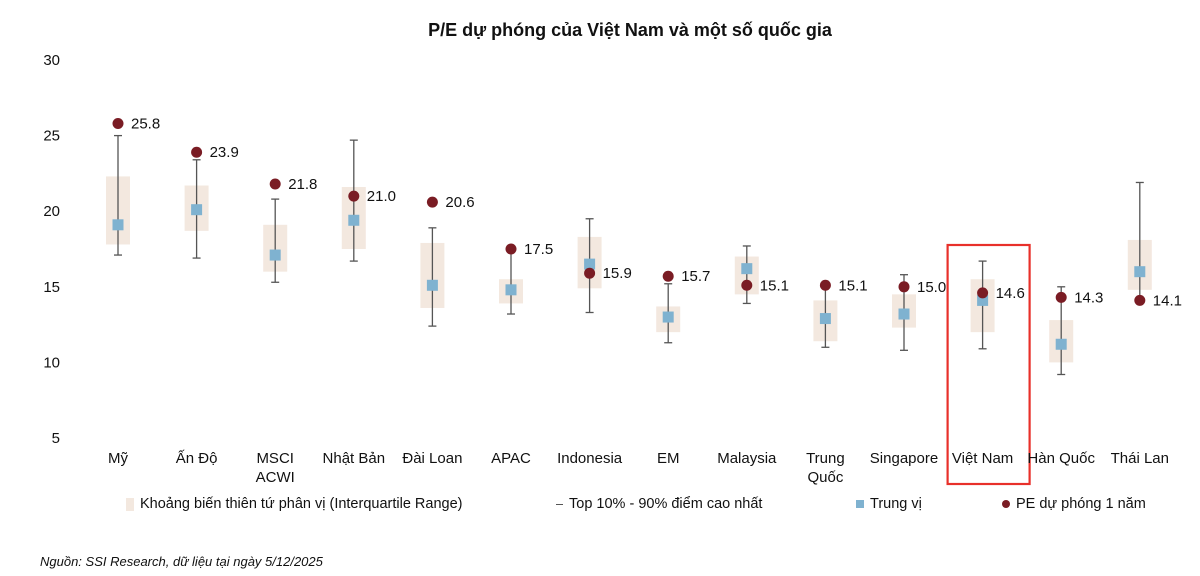 The width and height of the screenshot is (1200, 576). Describe the element at coordinates (590, 458) in the screenshot. I see `x-tick-label: Indonesia` at that location.